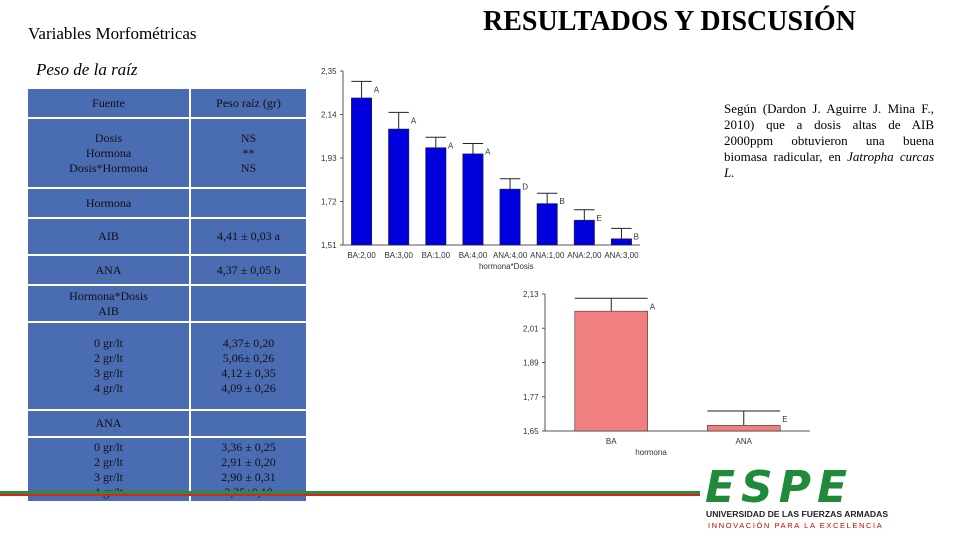 The height and width of the screenshot is (540, 960). I want to click on table-cell: 0 gr/lt 2 gr/lt 3 gr/lt 4 gr/lt, so click(108, 366).